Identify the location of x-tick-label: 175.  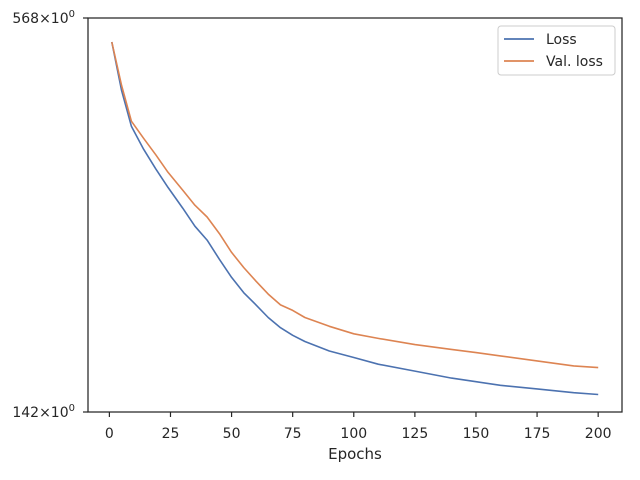
(537, 434).